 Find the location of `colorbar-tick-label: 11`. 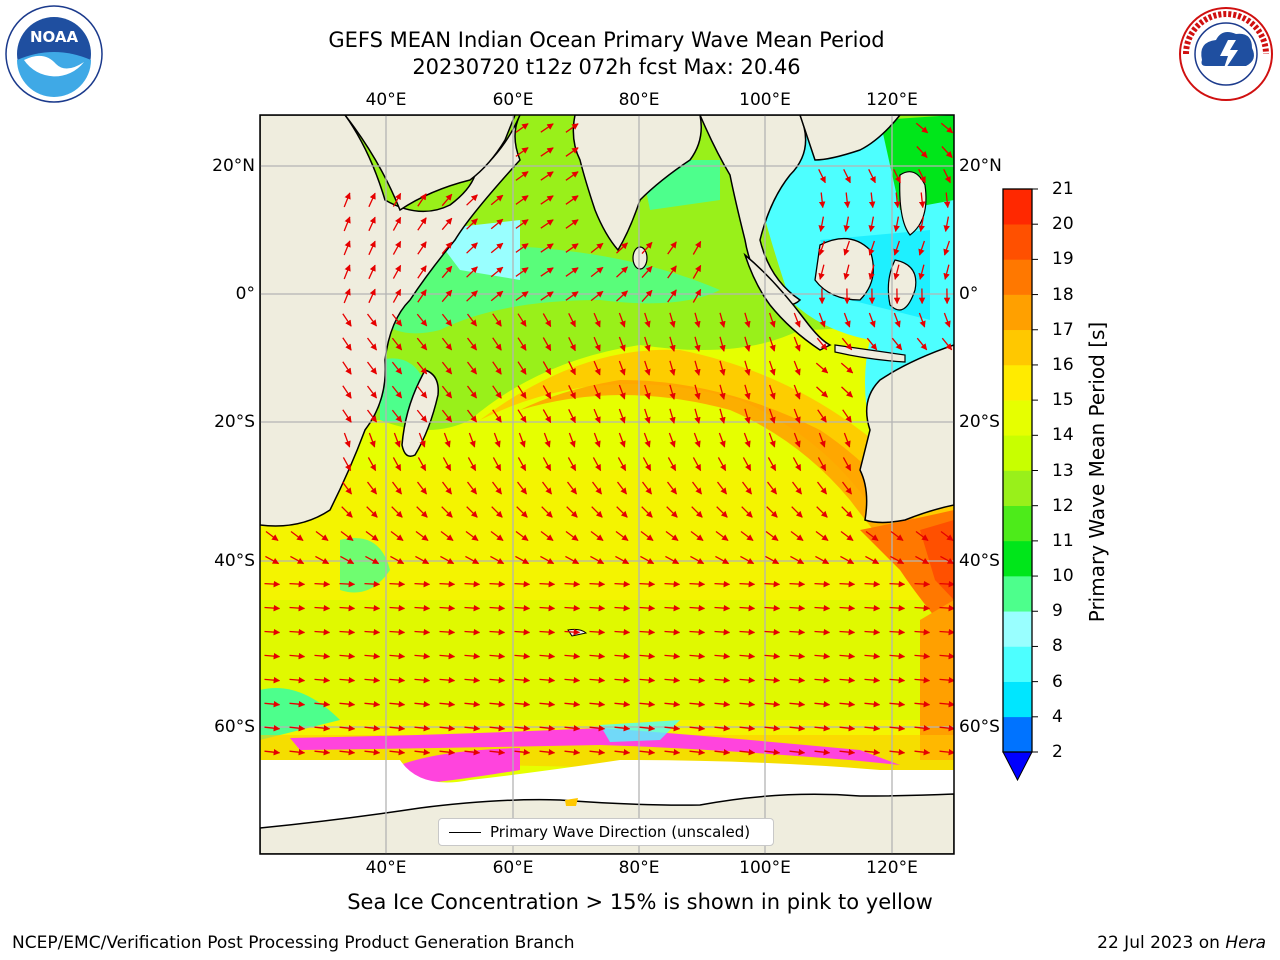

colorbar-tick-label: 11 is located at coordinates (1063, 540).